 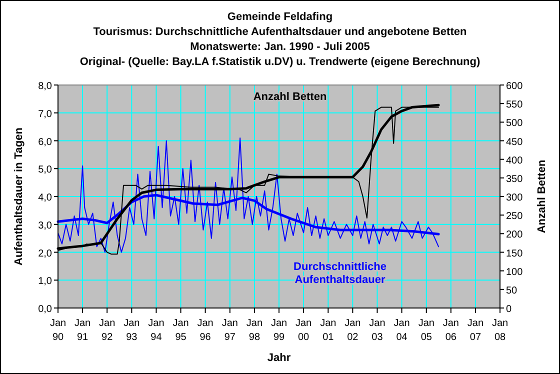 I want to click on x-tick-label: Jan 03, so click(x=377, y=330).